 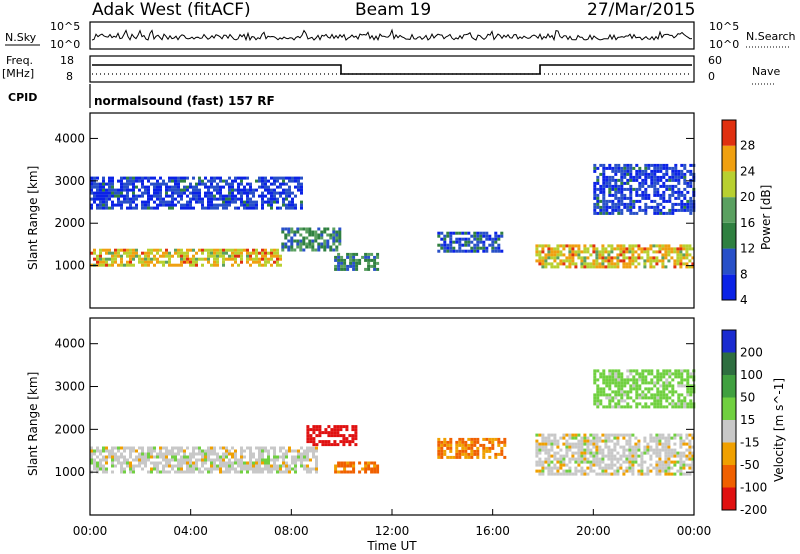 I want to click on velocity-y-tick-label: 3000, so click(x=69, y=387).